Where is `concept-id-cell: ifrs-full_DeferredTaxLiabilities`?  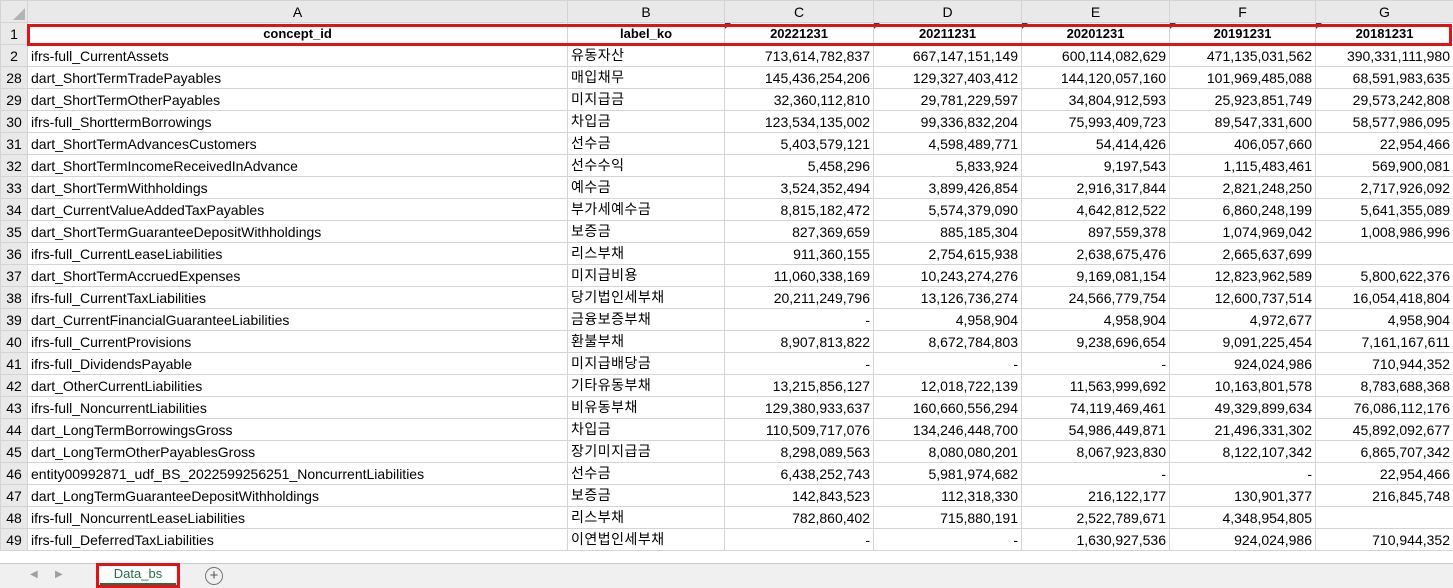 concept-id-cell: ifrs-full_DeferredTaxLiabilities is located at coordinates (297, 539).